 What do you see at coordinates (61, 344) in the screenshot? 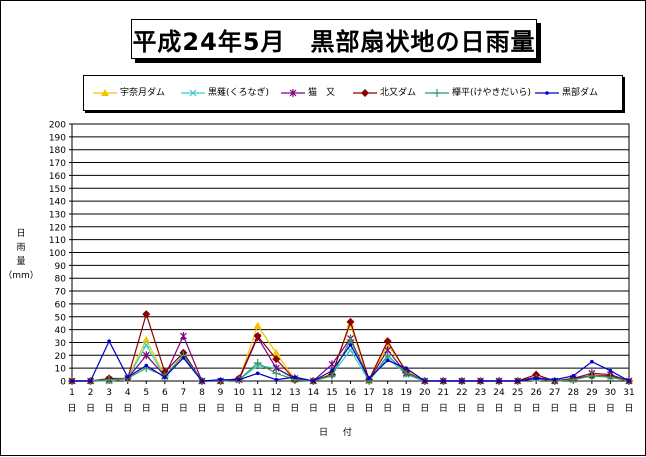
I see `y-tick-label: 30` at bounding box center [61, 344].